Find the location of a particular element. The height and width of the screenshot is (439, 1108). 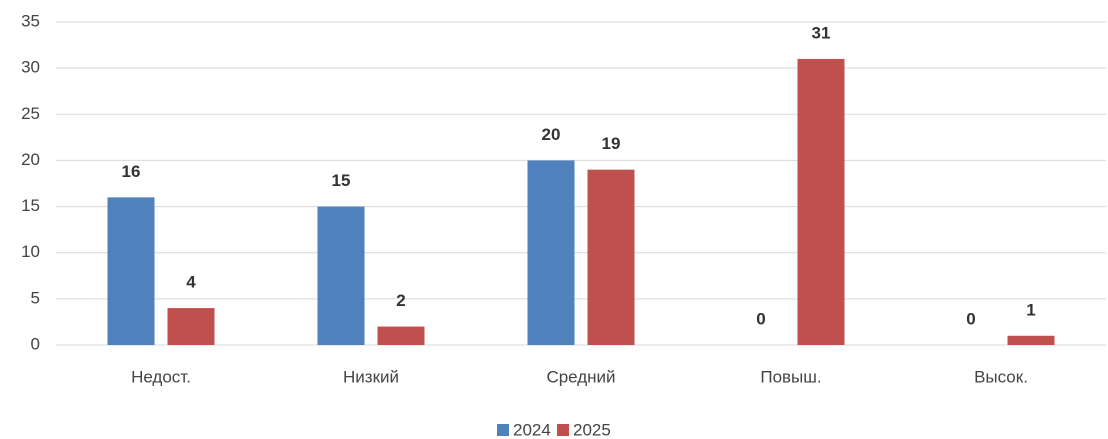

y-tick-label: 0 is located at coordinates (35, 343).